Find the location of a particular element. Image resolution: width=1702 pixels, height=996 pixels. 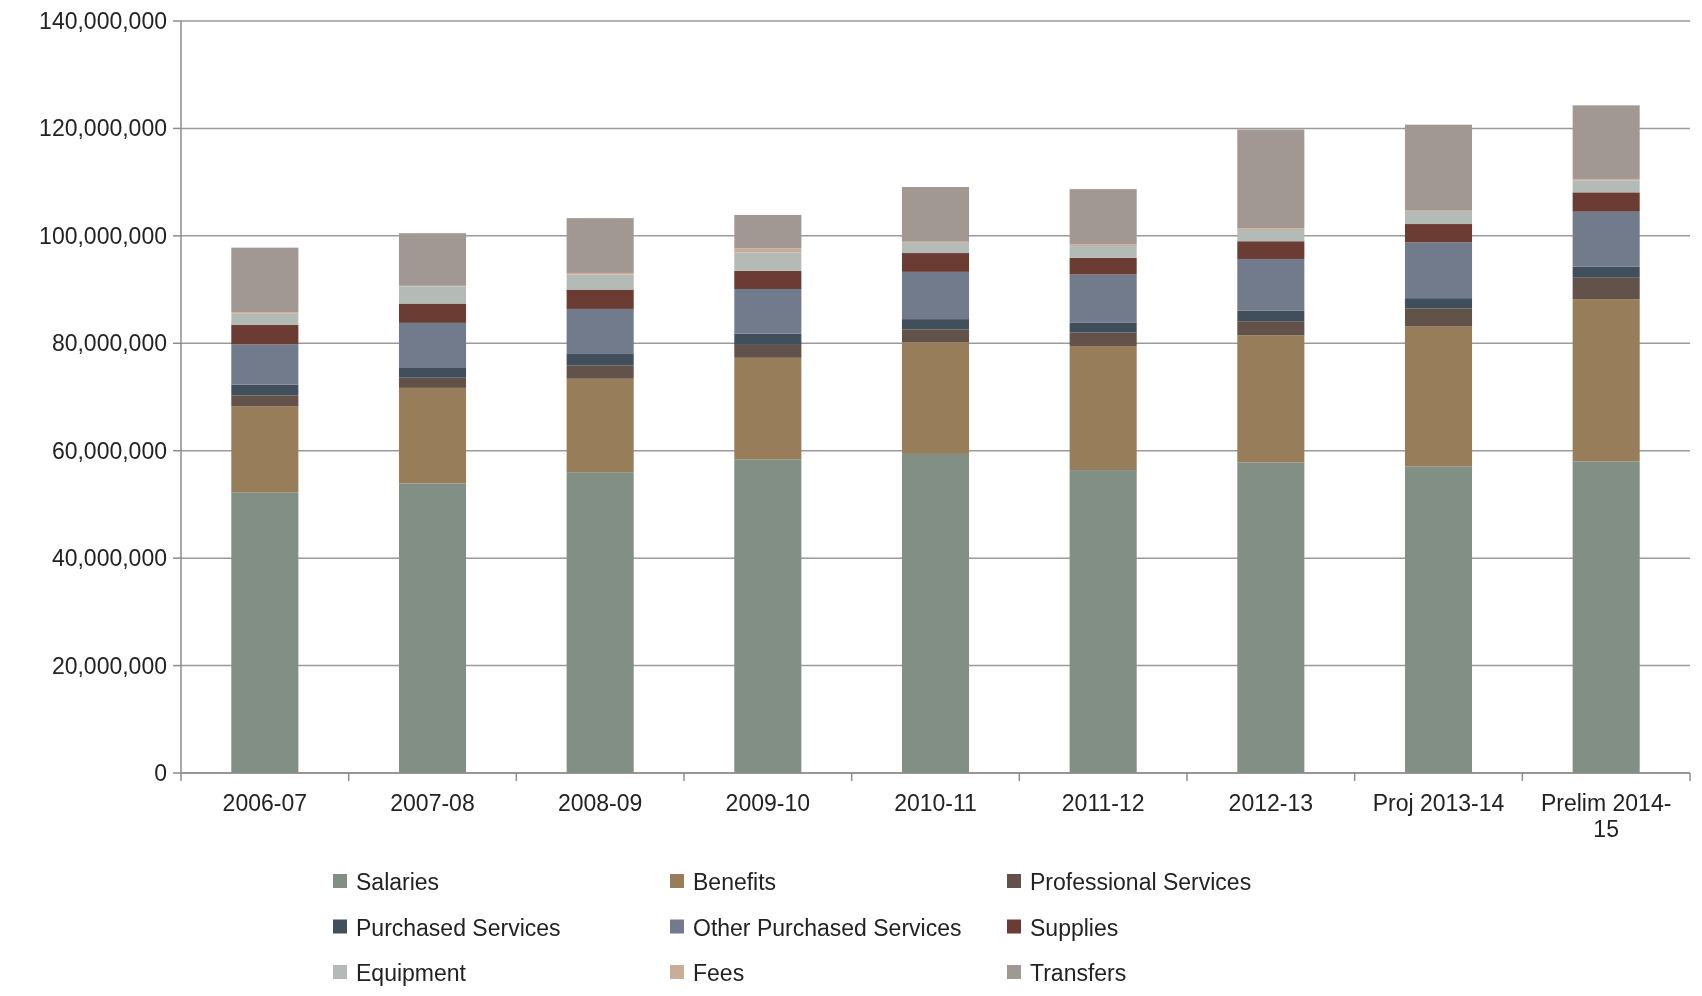

legend-label: Other Purchased Services is located at coordinates (827, 927).